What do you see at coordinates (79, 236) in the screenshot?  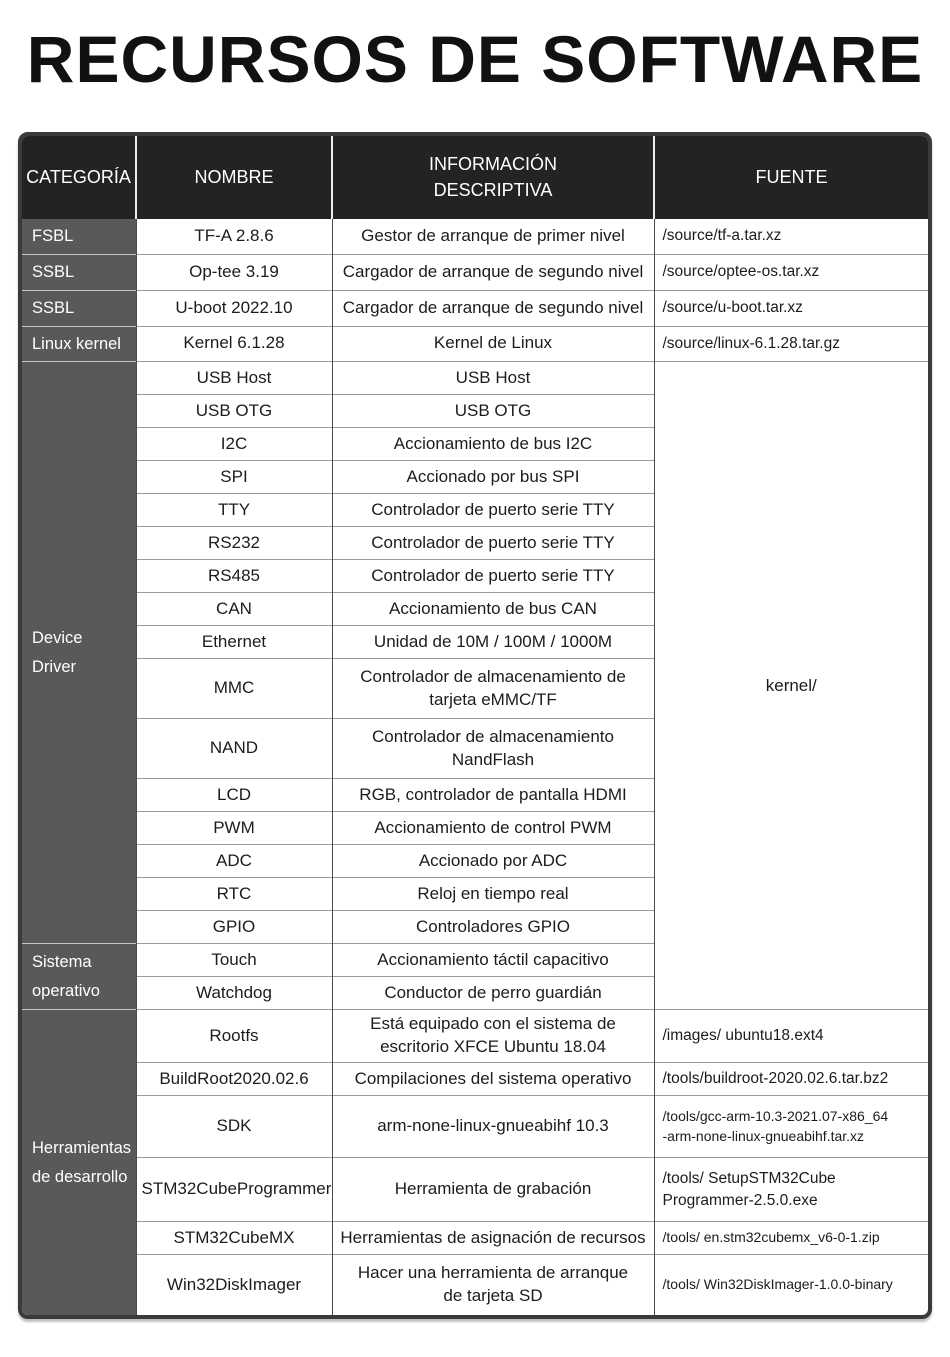 I see `category-cell: FSBL` at bounding box center [79, 236].